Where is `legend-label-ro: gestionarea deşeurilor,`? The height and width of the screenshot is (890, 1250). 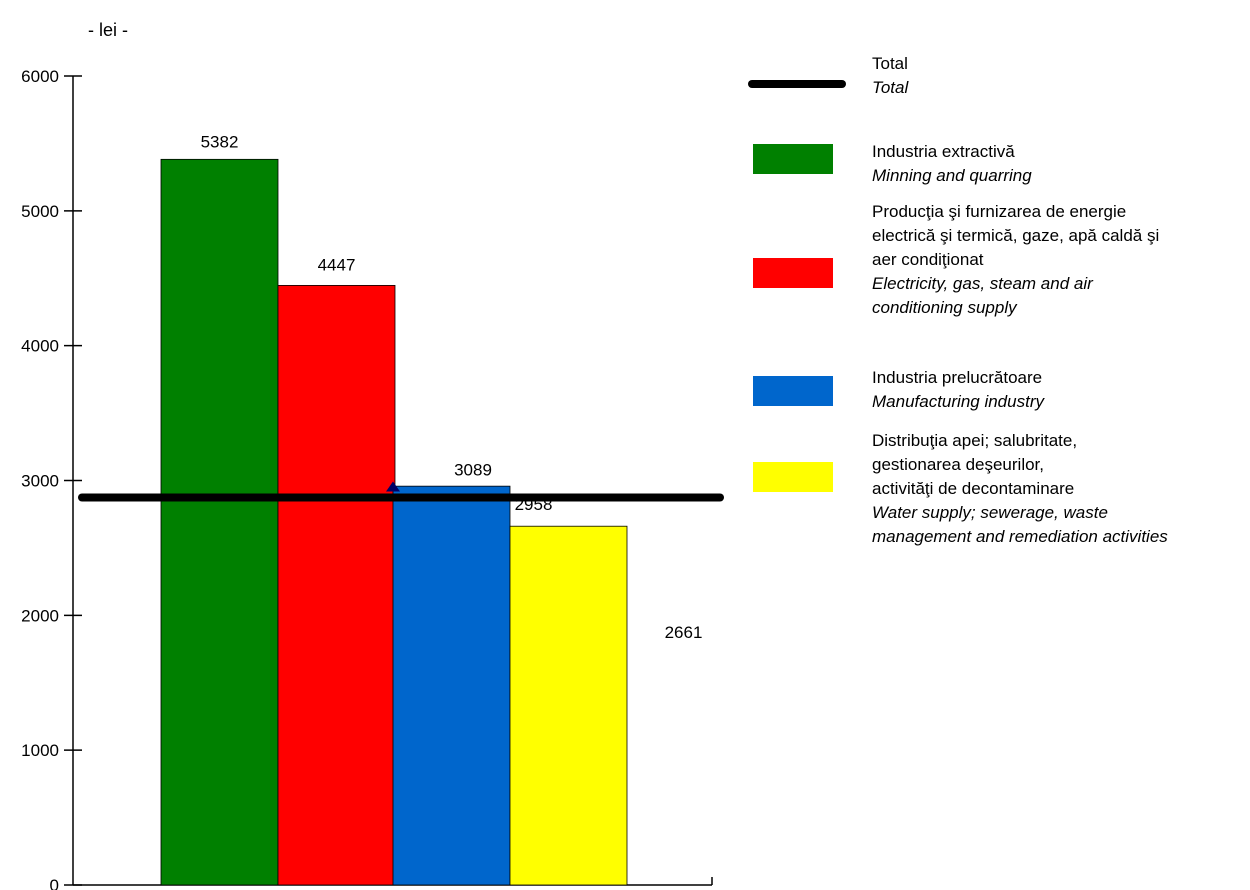 legend-label-ro: gestionarea deşeurilor, is located at coordinates (958, 464).